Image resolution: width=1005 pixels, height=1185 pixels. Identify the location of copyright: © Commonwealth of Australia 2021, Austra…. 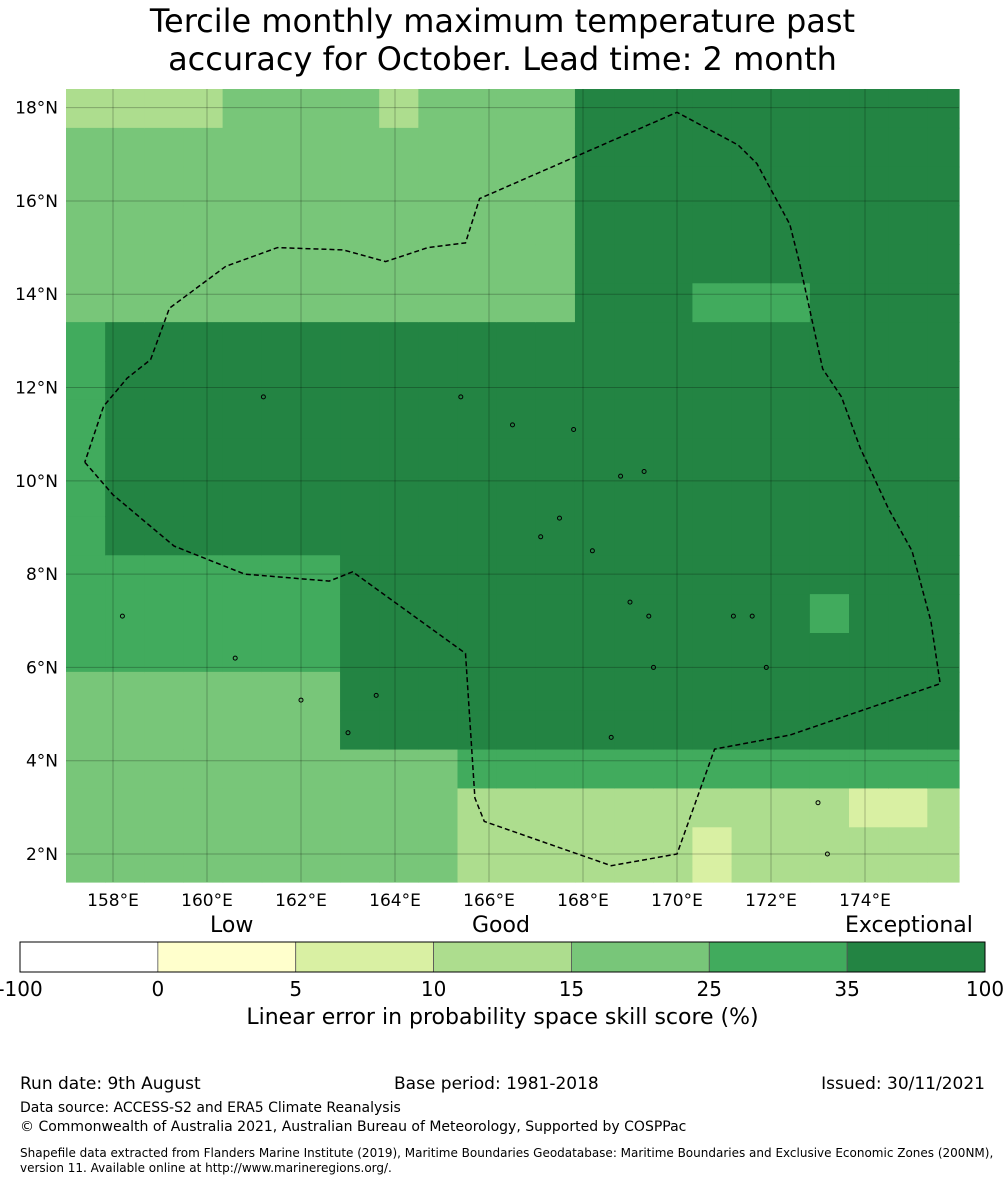
(353, 1127).